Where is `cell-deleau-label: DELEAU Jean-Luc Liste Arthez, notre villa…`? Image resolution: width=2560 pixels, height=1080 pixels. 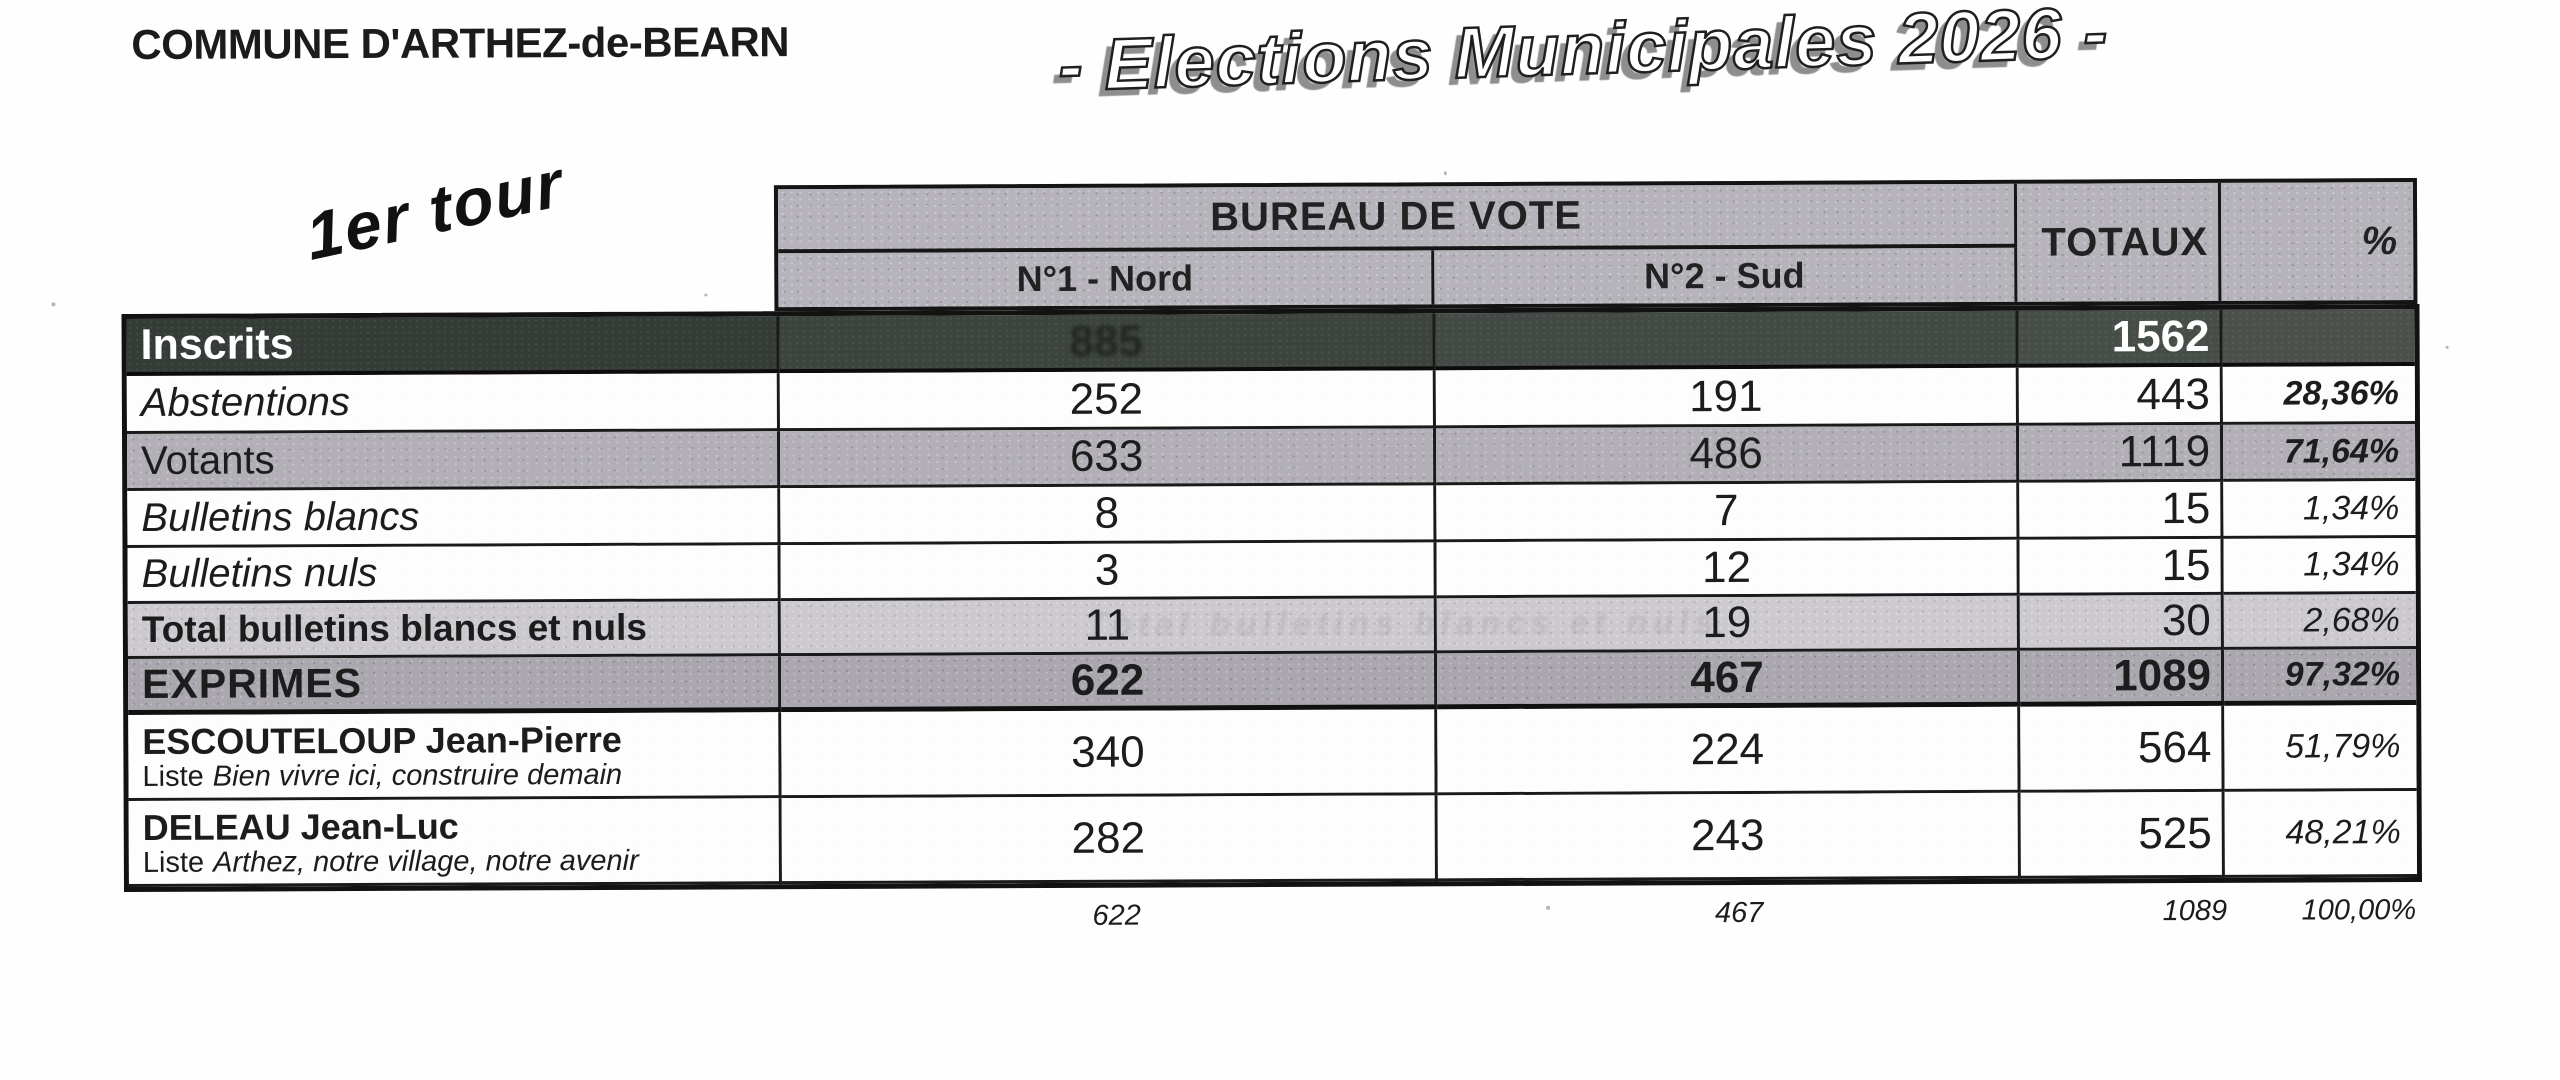
cell-deleau-label: DELEAU Jean-Luc Liste Arthez, notre villa… is located at coordinates (455, 843).